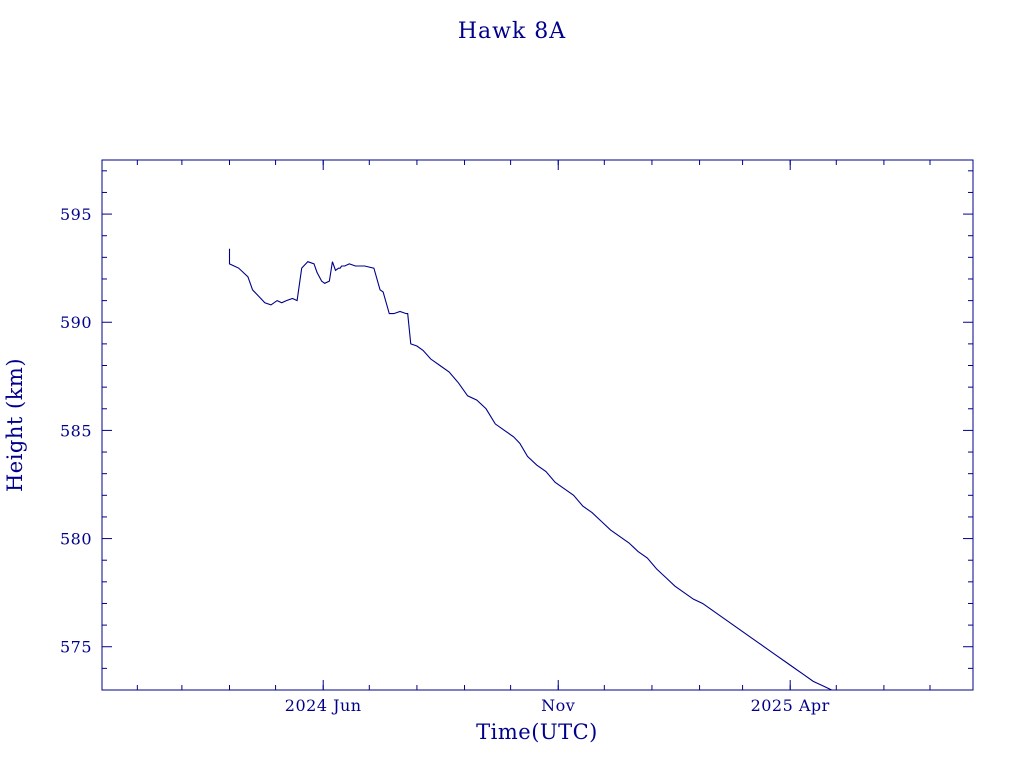 Image resolution: width=1024 pixels, height=773 pixels. I want to click on x-tick-label: Nov, so click(558, 705).